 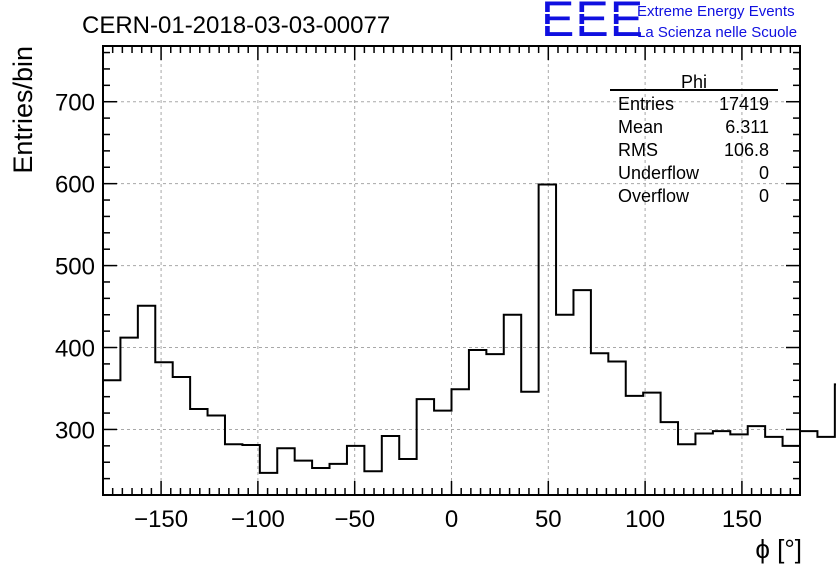 What do you see at coordinates (747, 127) in the screenshot?
I see `stats-row-value: 6.311` at bounding box center [747, 127].